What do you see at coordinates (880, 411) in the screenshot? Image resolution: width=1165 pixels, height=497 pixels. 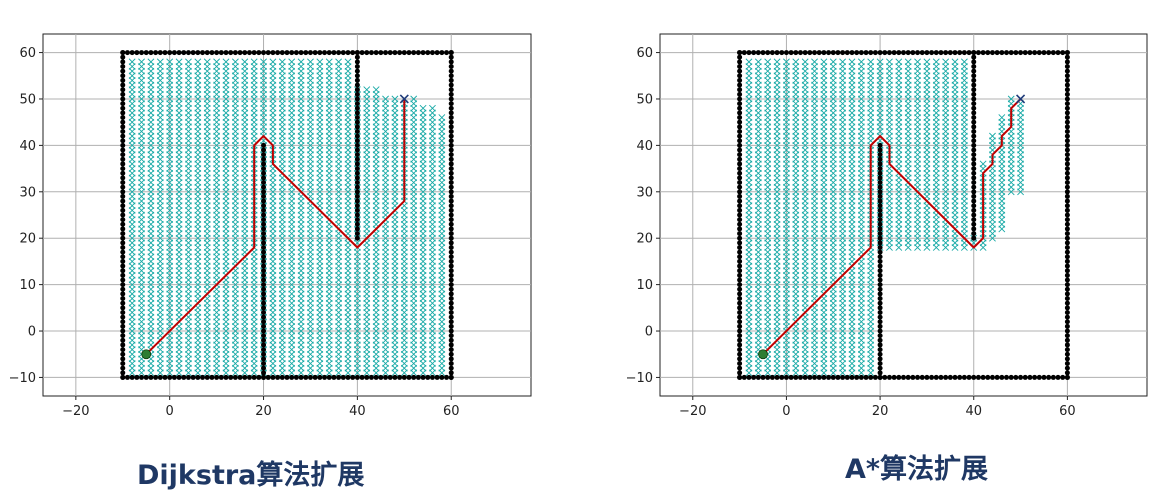 I see `x-tick-label: 20` at bounding box center [880, 411].